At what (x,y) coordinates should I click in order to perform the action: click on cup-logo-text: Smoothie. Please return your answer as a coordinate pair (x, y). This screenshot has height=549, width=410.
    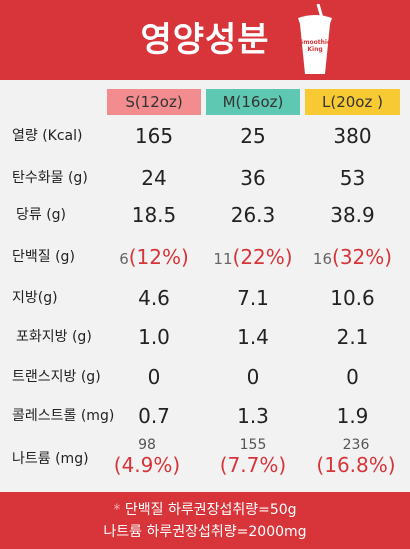
    Looking at the image, I should click on (315, 42).